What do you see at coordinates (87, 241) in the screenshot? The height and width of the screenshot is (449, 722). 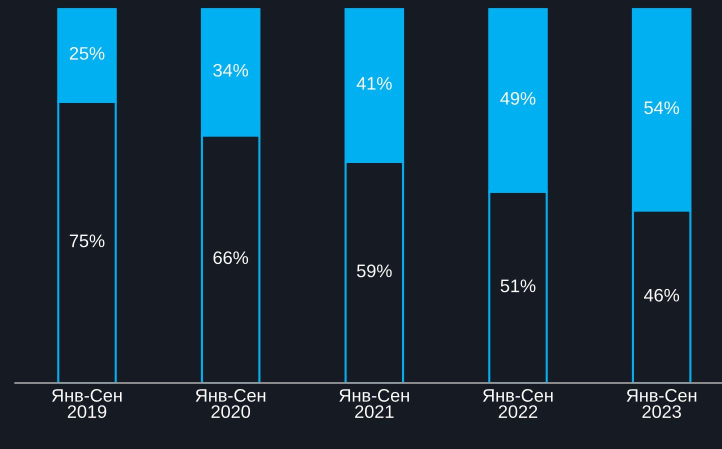 I see `data-label: 75%` at bounding box center [87, 241].